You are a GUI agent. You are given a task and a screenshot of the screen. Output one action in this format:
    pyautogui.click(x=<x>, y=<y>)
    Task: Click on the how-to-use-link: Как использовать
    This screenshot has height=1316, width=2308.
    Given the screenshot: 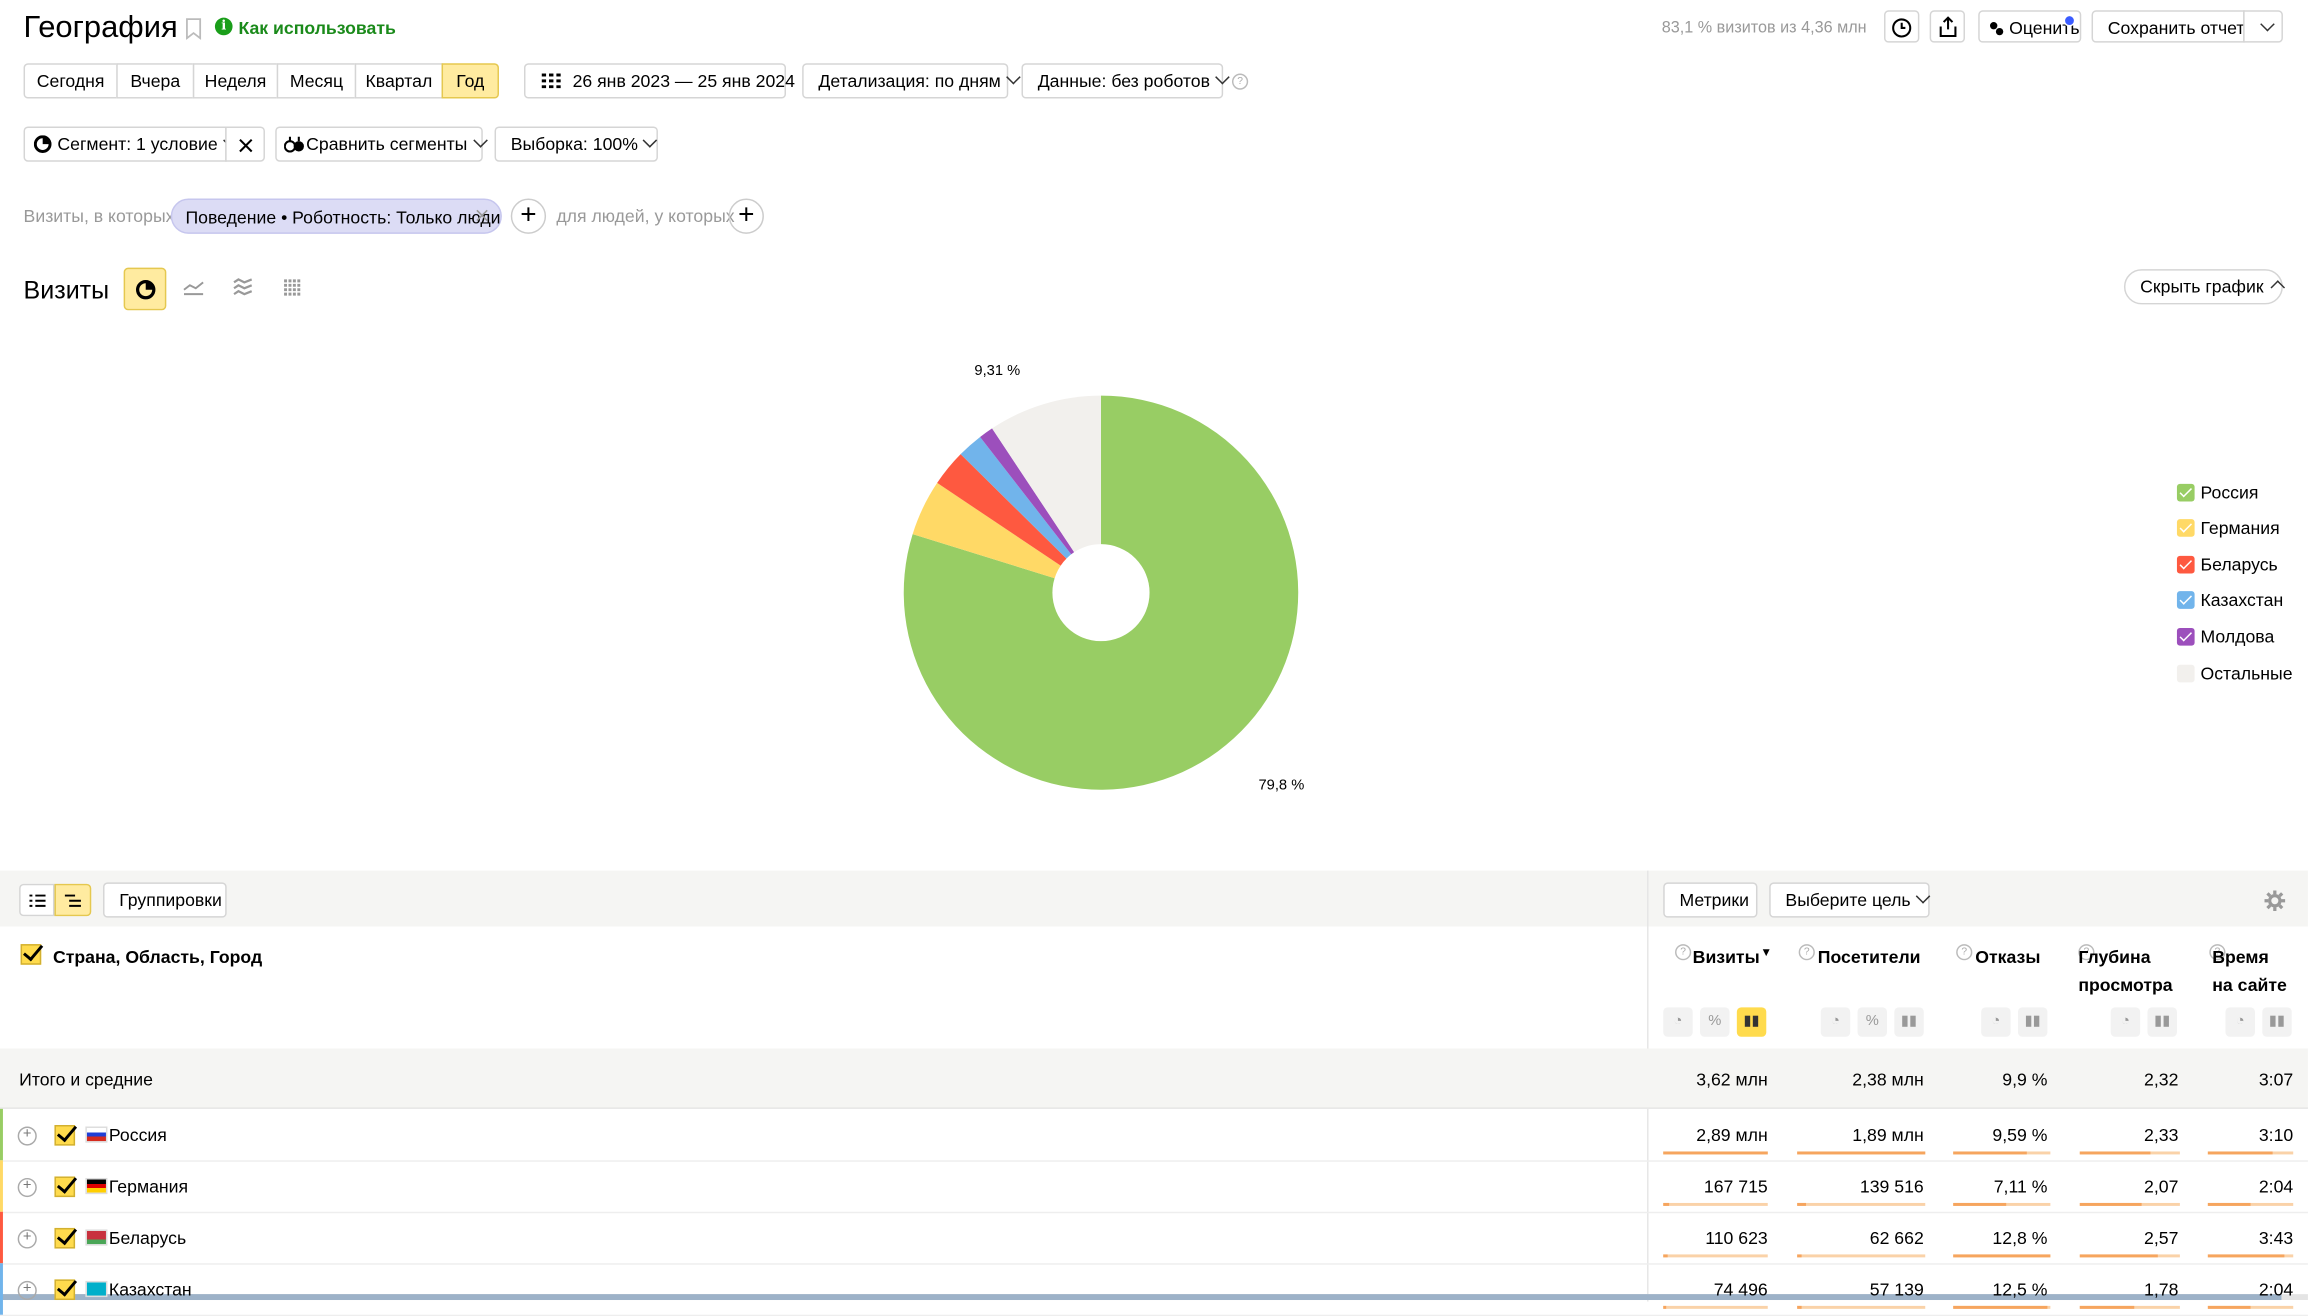 What is the action you would take?
    pyautogui.click(x=317, y=28)
    